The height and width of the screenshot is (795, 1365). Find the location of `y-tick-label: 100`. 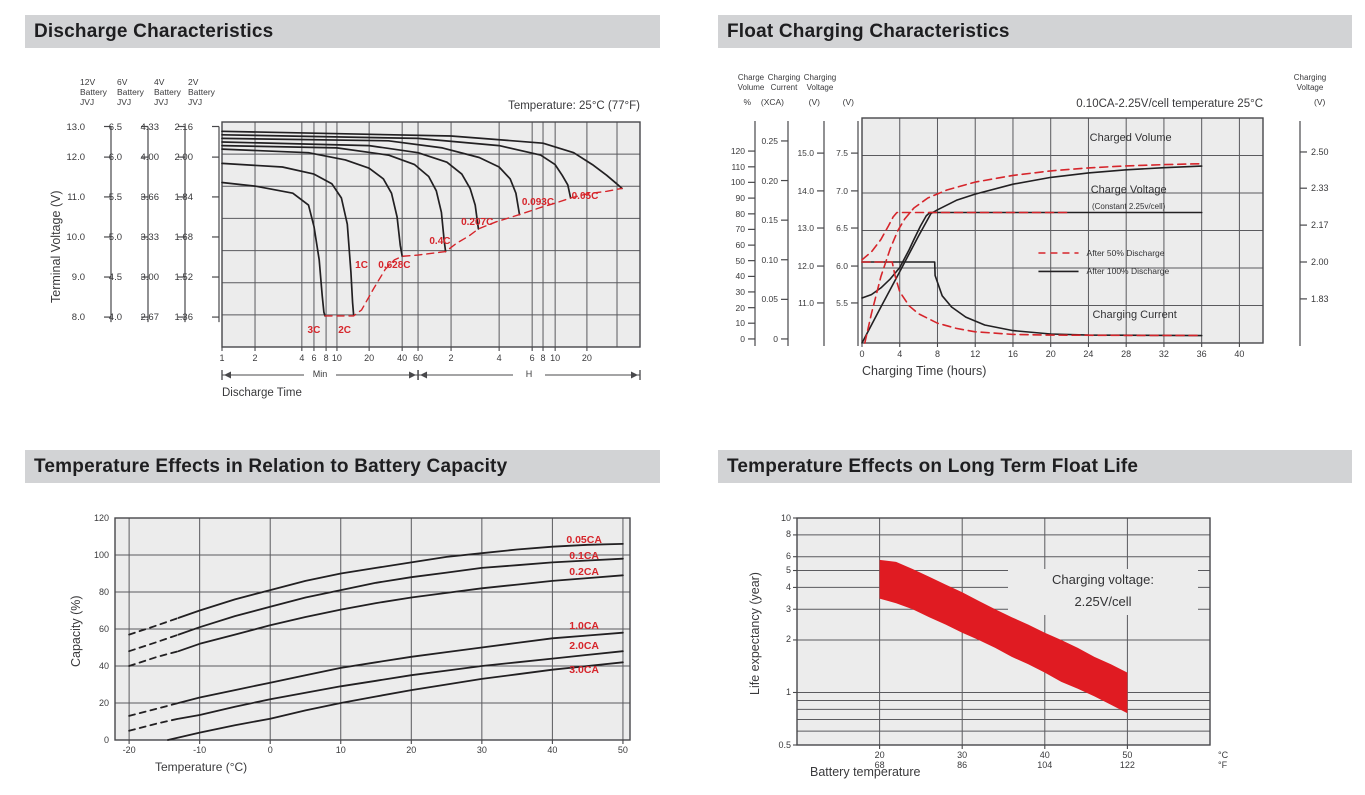

y-tick-label: 100 is located at coordinates (101, 555).